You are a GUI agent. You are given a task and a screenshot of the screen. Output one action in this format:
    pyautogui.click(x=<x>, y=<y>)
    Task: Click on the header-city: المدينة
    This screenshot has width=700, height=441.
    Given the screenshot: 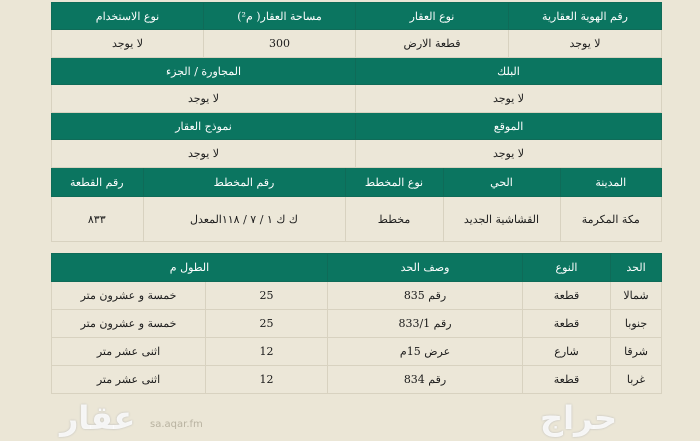 What is the action you would take?
    pyautogui.click(x=610, y=182)
    